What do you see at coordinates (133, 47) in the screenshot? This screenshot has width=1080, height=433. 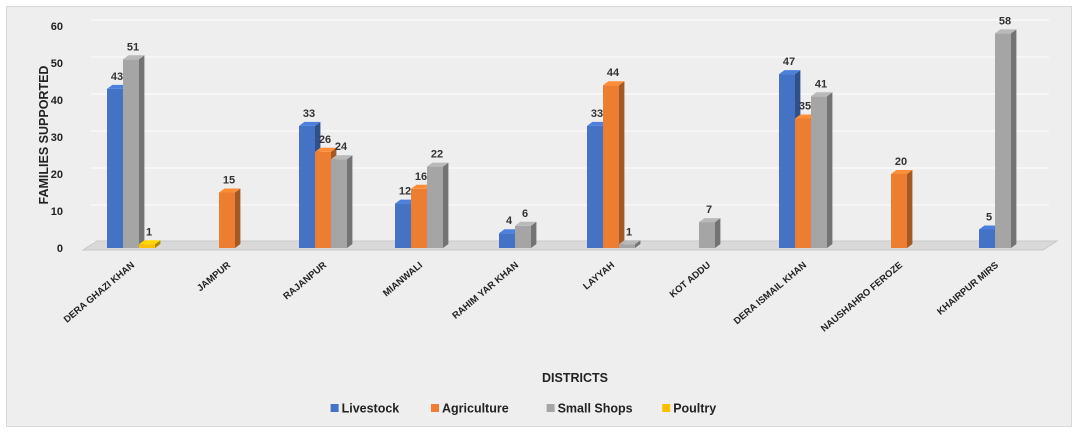 I see `data-label: 51` at bounding box center [133, 47].